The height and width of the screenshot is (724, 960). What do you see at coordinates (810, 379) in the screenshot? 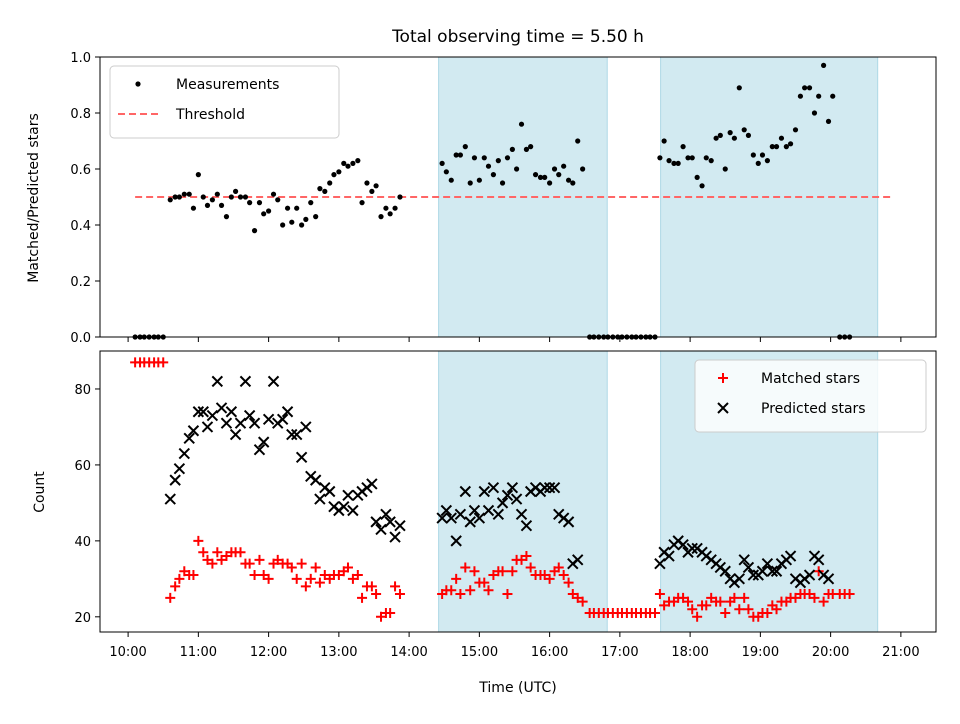
I see `bottom-legend-label-1: Matched stars` at bounding box center [810, 379].